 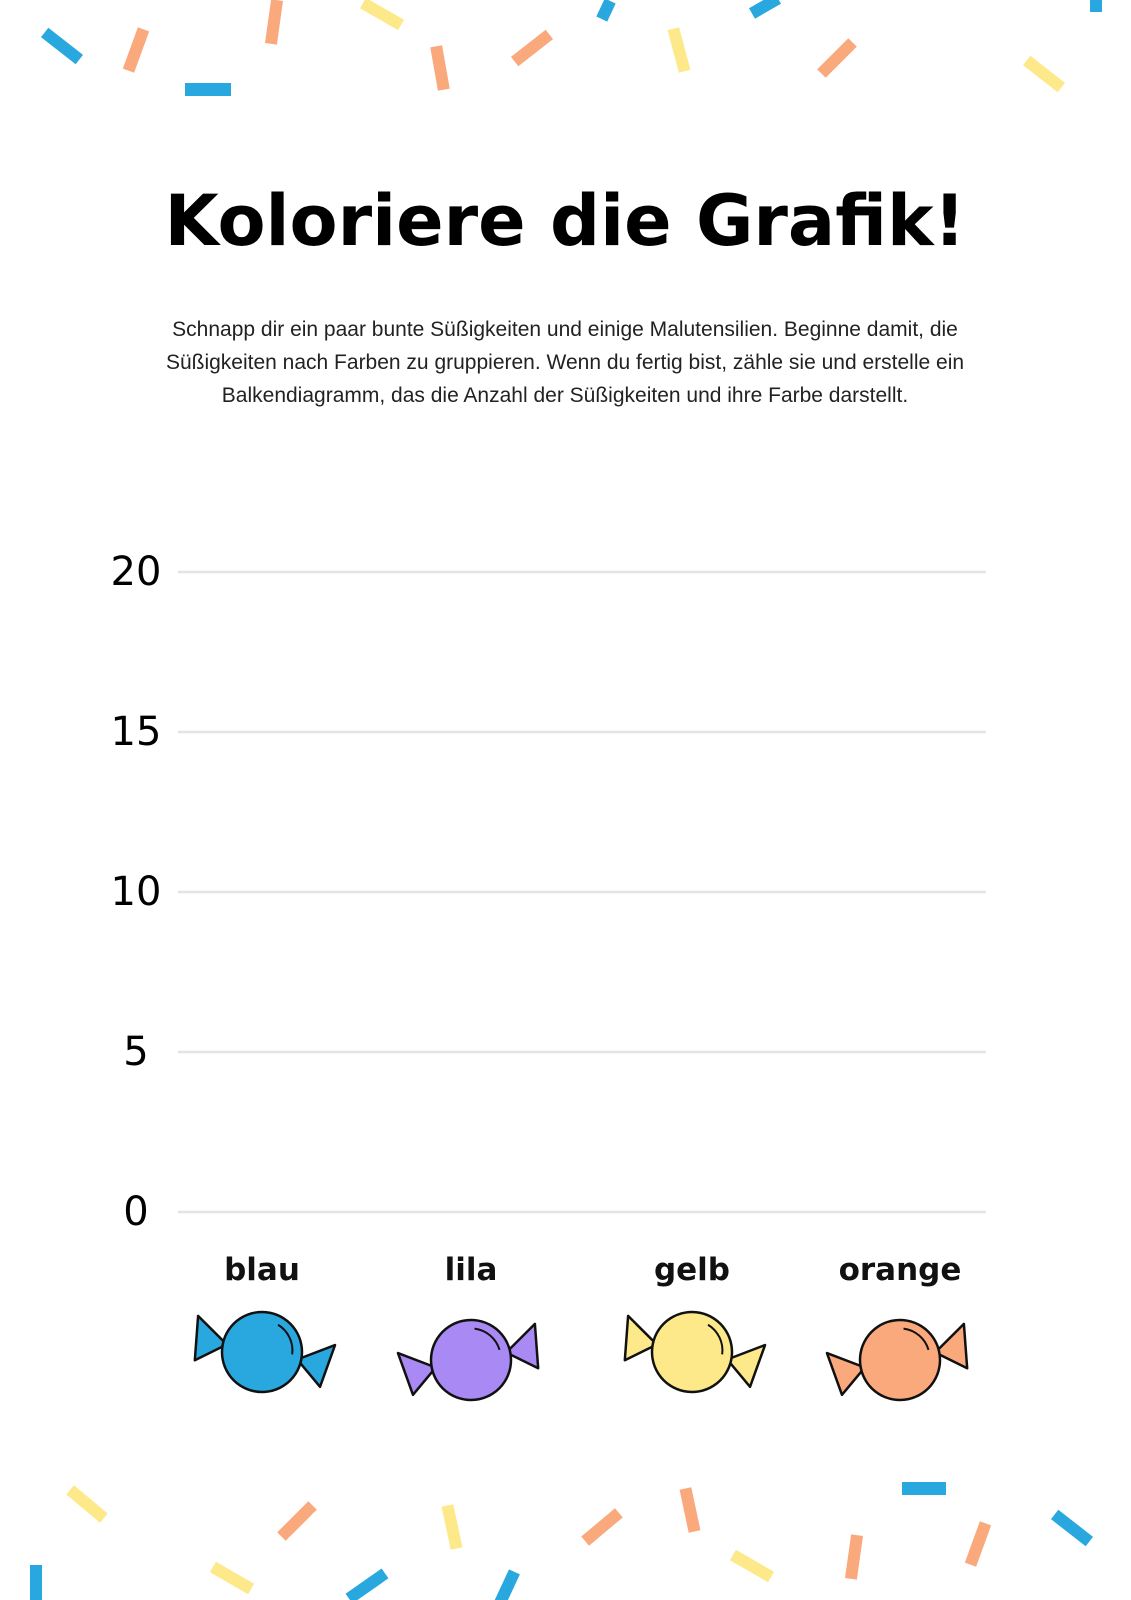 What do you see at coordinates (135, 1052) in the screenshot?
I see `y-tick-label: 5` at bounding box center [135, 1052].